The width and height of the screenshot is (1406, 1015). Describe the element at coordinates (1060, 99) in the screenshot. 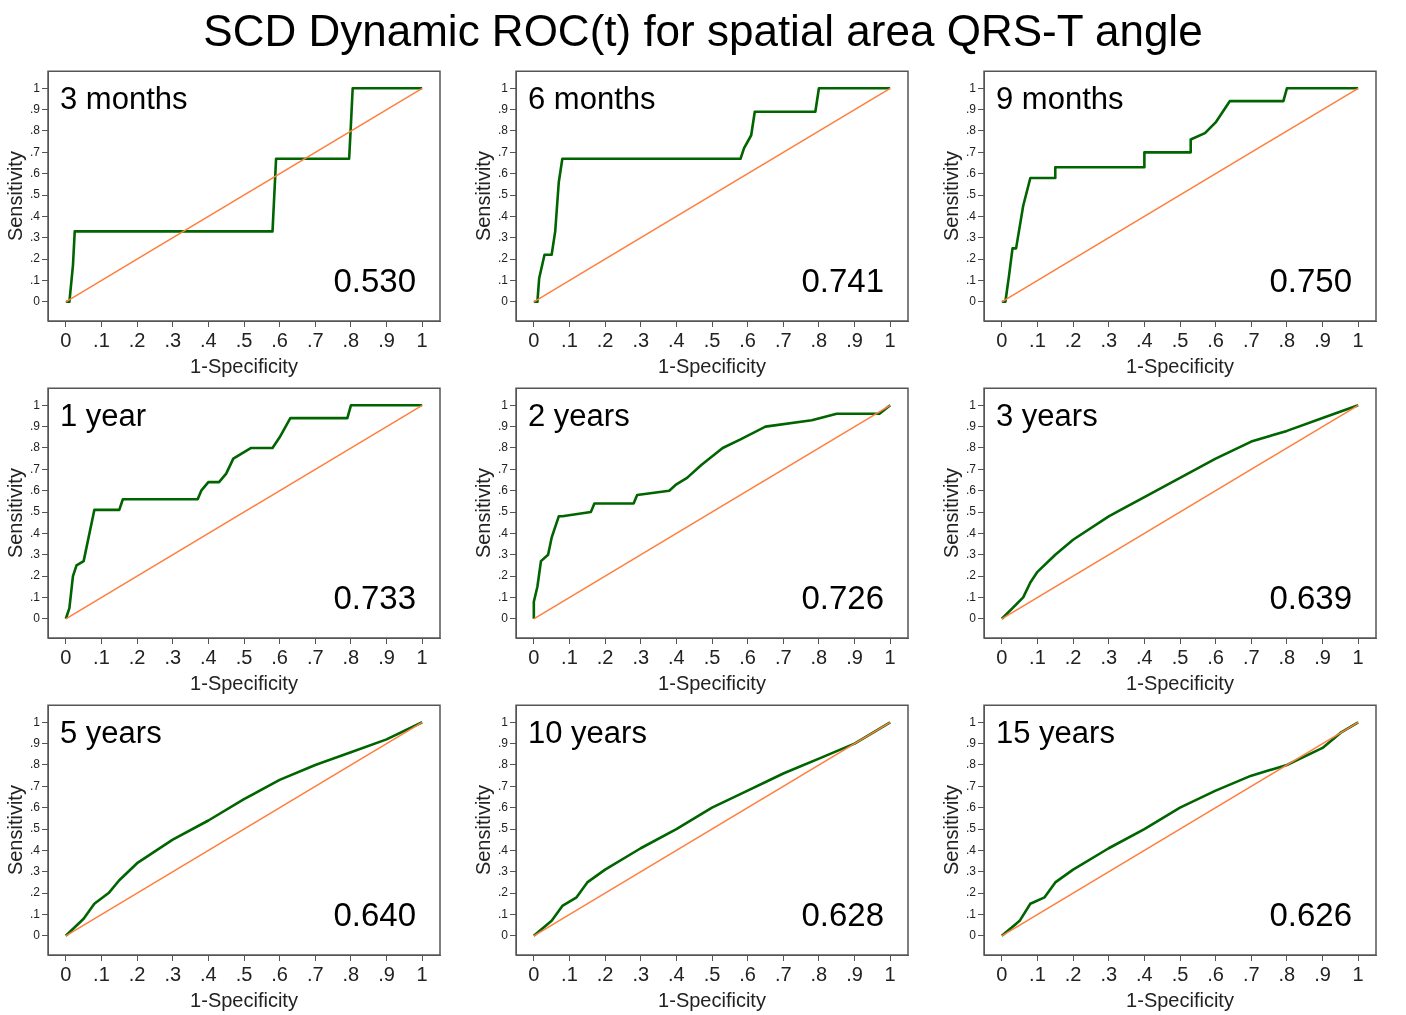

I see `annotation: 9 months` at that location.